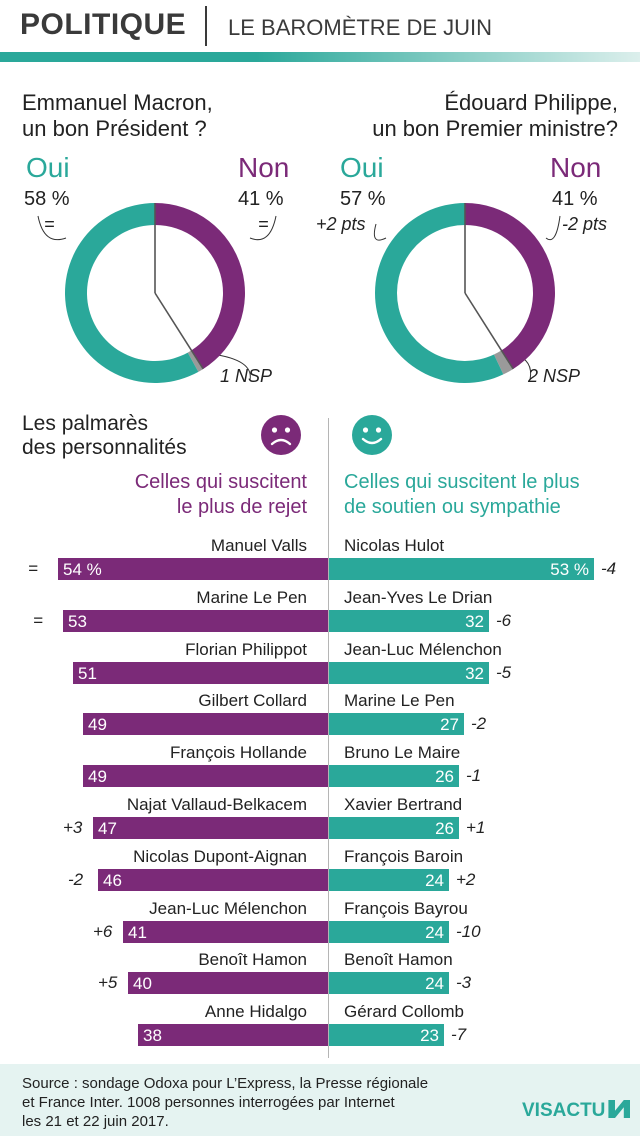  What do you see at coordinates (107, 828) in the screenshot?
I see `rejection-bar-value-5: 47` at bounding box center [107, 828].